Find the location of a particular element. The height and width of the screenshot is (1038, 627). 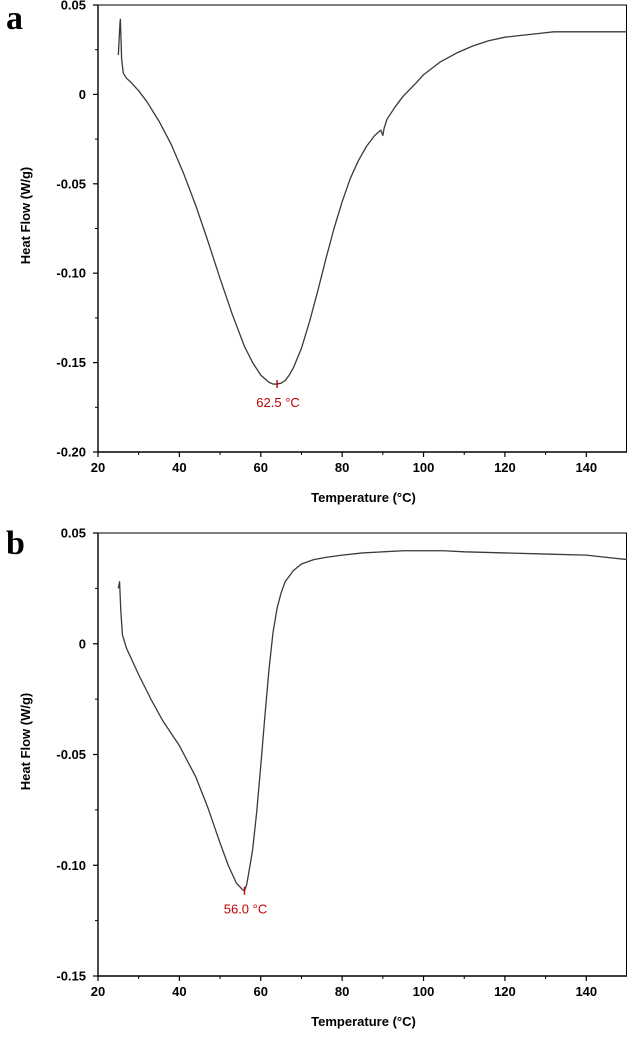

panel-label-a: a is located at coordinates (14, 18).